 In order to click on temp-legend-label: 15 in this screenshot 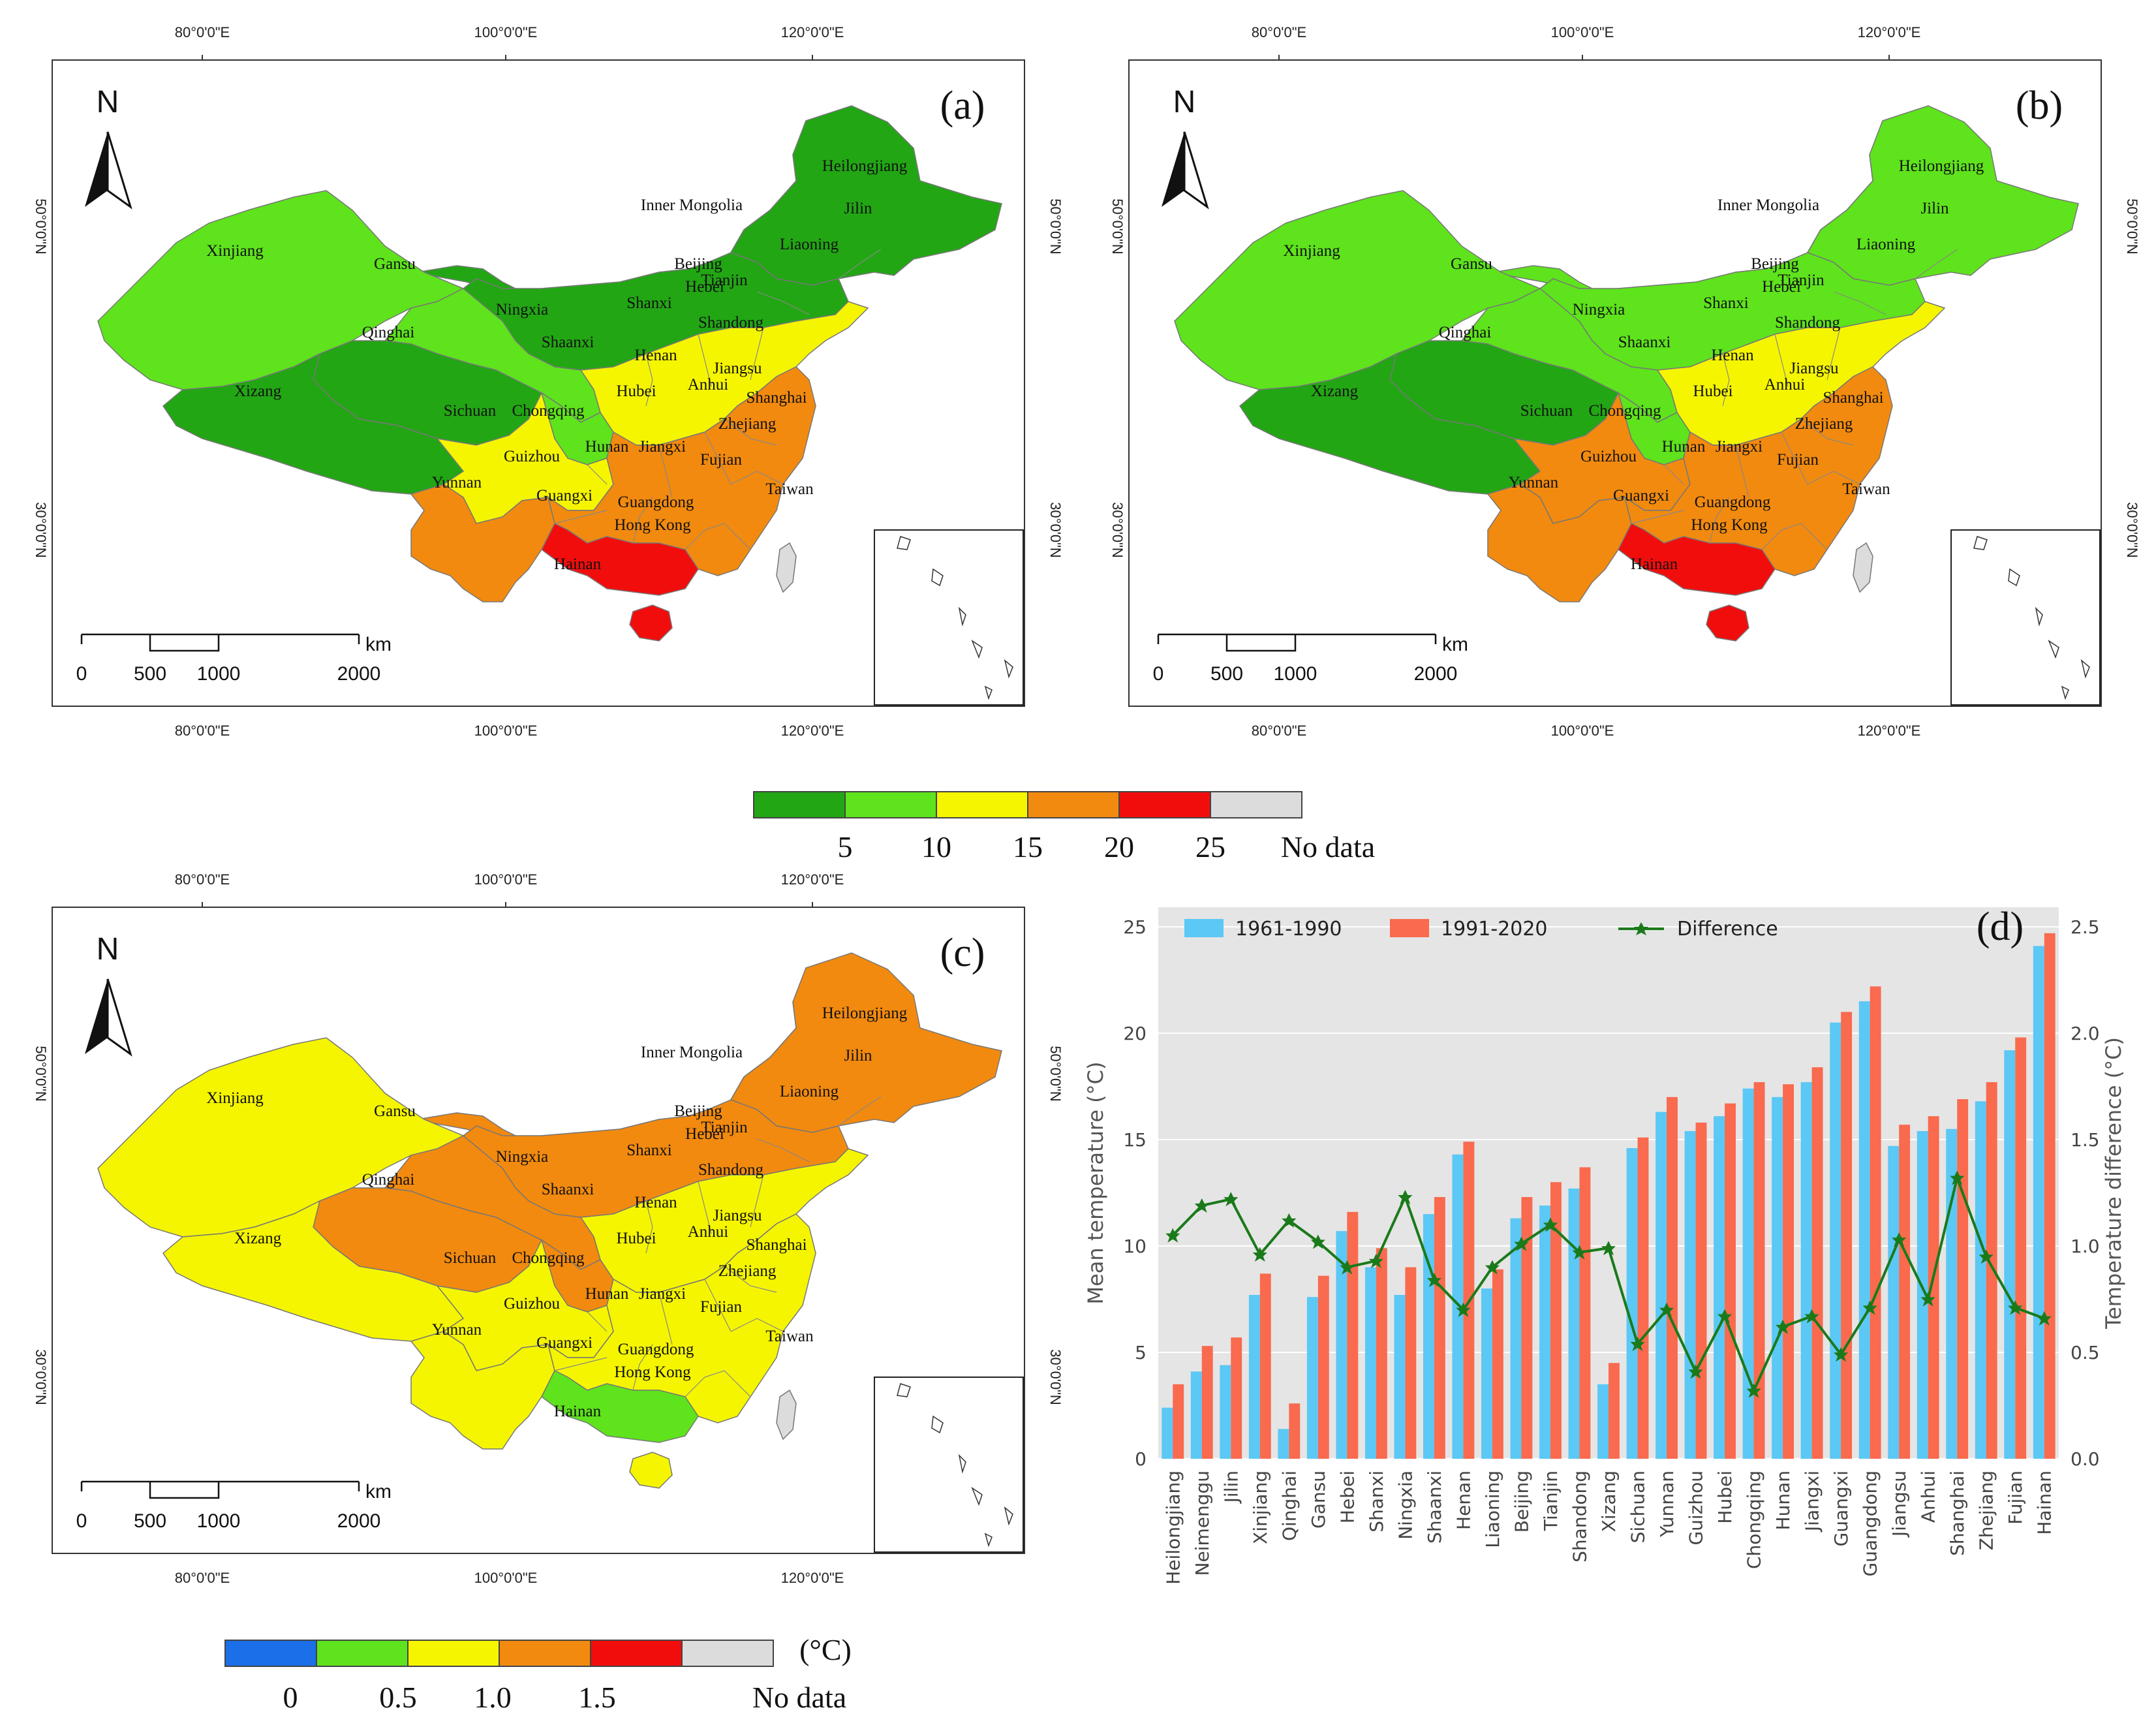, I will do `click(1028, 847)`.